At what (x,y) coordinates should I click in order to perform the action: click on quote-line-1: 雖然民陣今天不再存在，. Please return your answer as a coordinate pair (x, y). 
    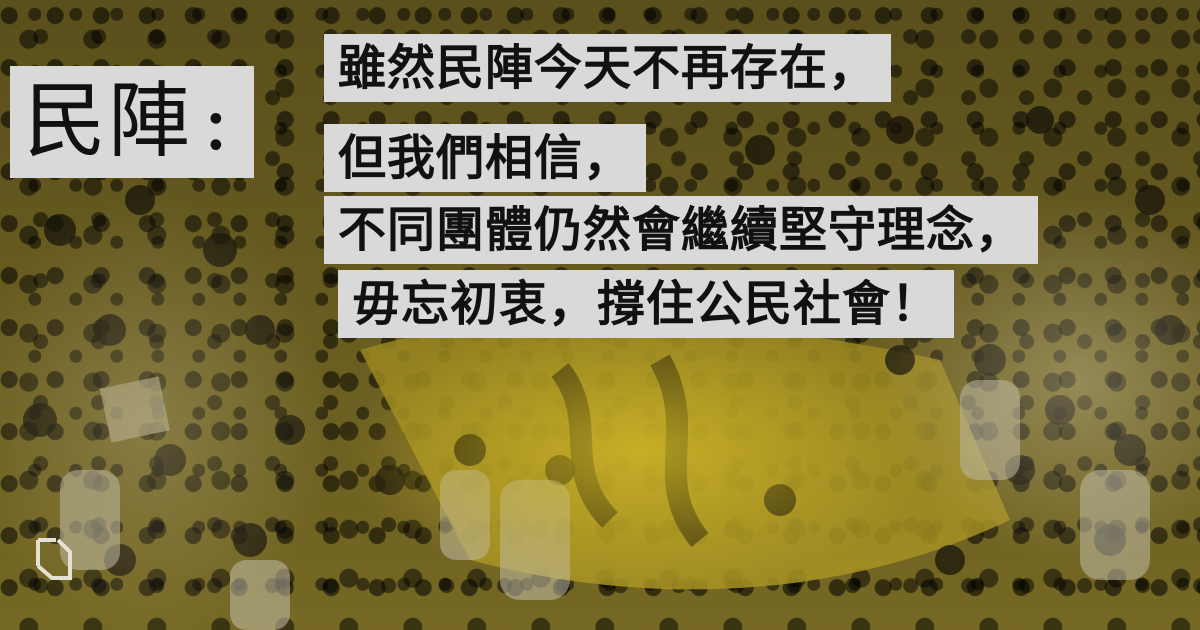
    Looking at the image, I should click on (608, 68).